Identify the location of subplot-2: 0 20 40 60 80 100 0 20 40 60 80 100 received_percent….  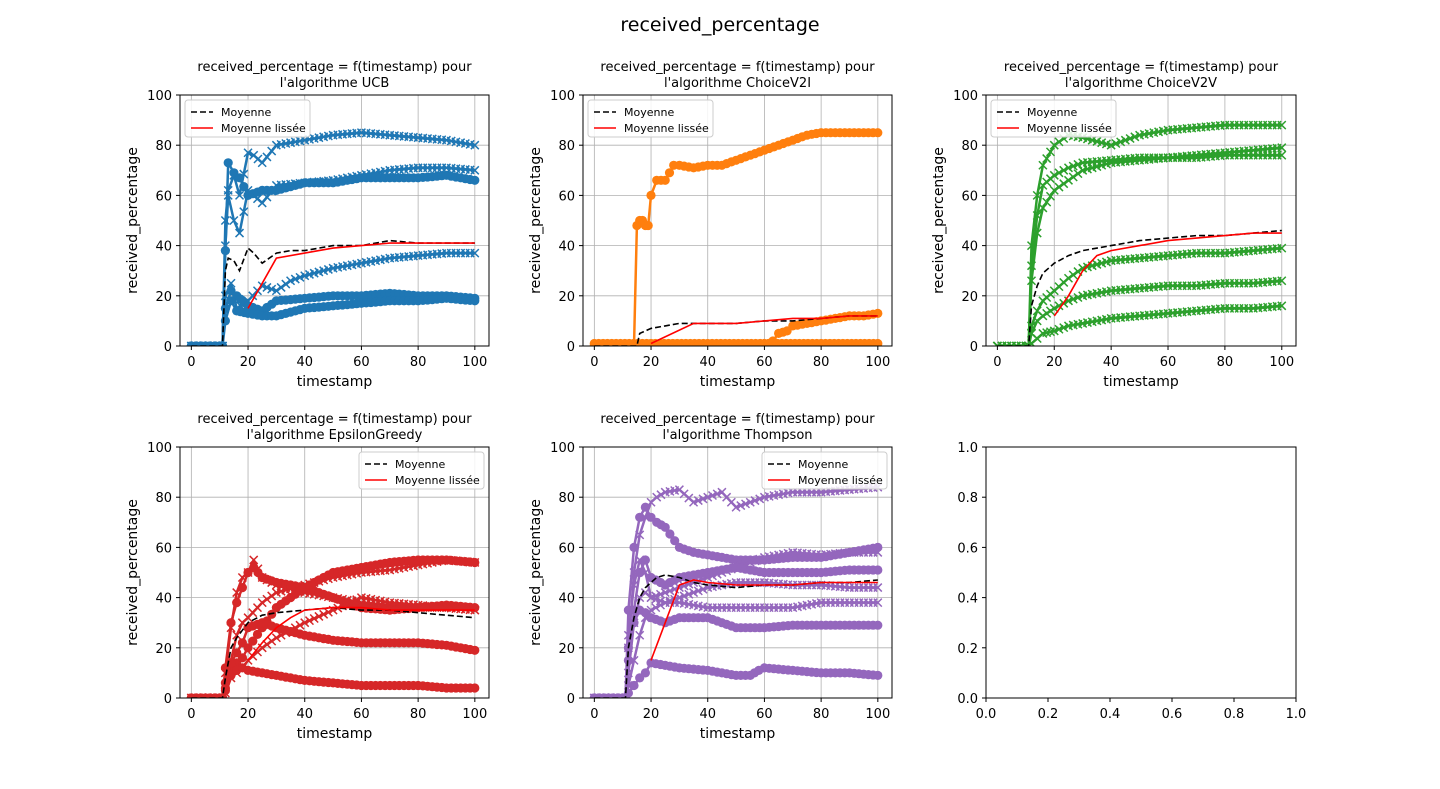
(710, 225).